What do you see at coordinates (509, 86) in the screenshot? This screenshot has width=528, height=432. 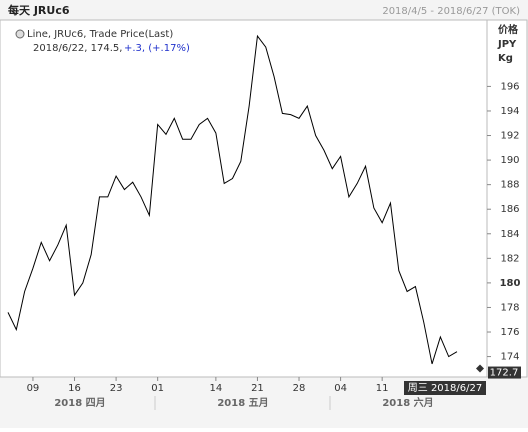 I see `y-tick-label: 196` at bounding box center [509, 86].